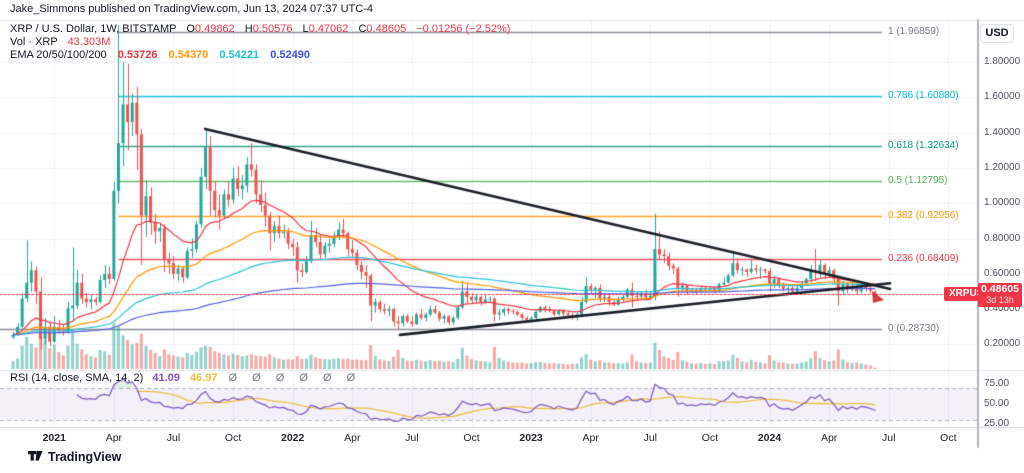 The width and height of the screenshot is (1024, 473). Describe the element at coordinates (1002, 132) in the screenshot. I see `price-axis-label: 1.40000` at that location.